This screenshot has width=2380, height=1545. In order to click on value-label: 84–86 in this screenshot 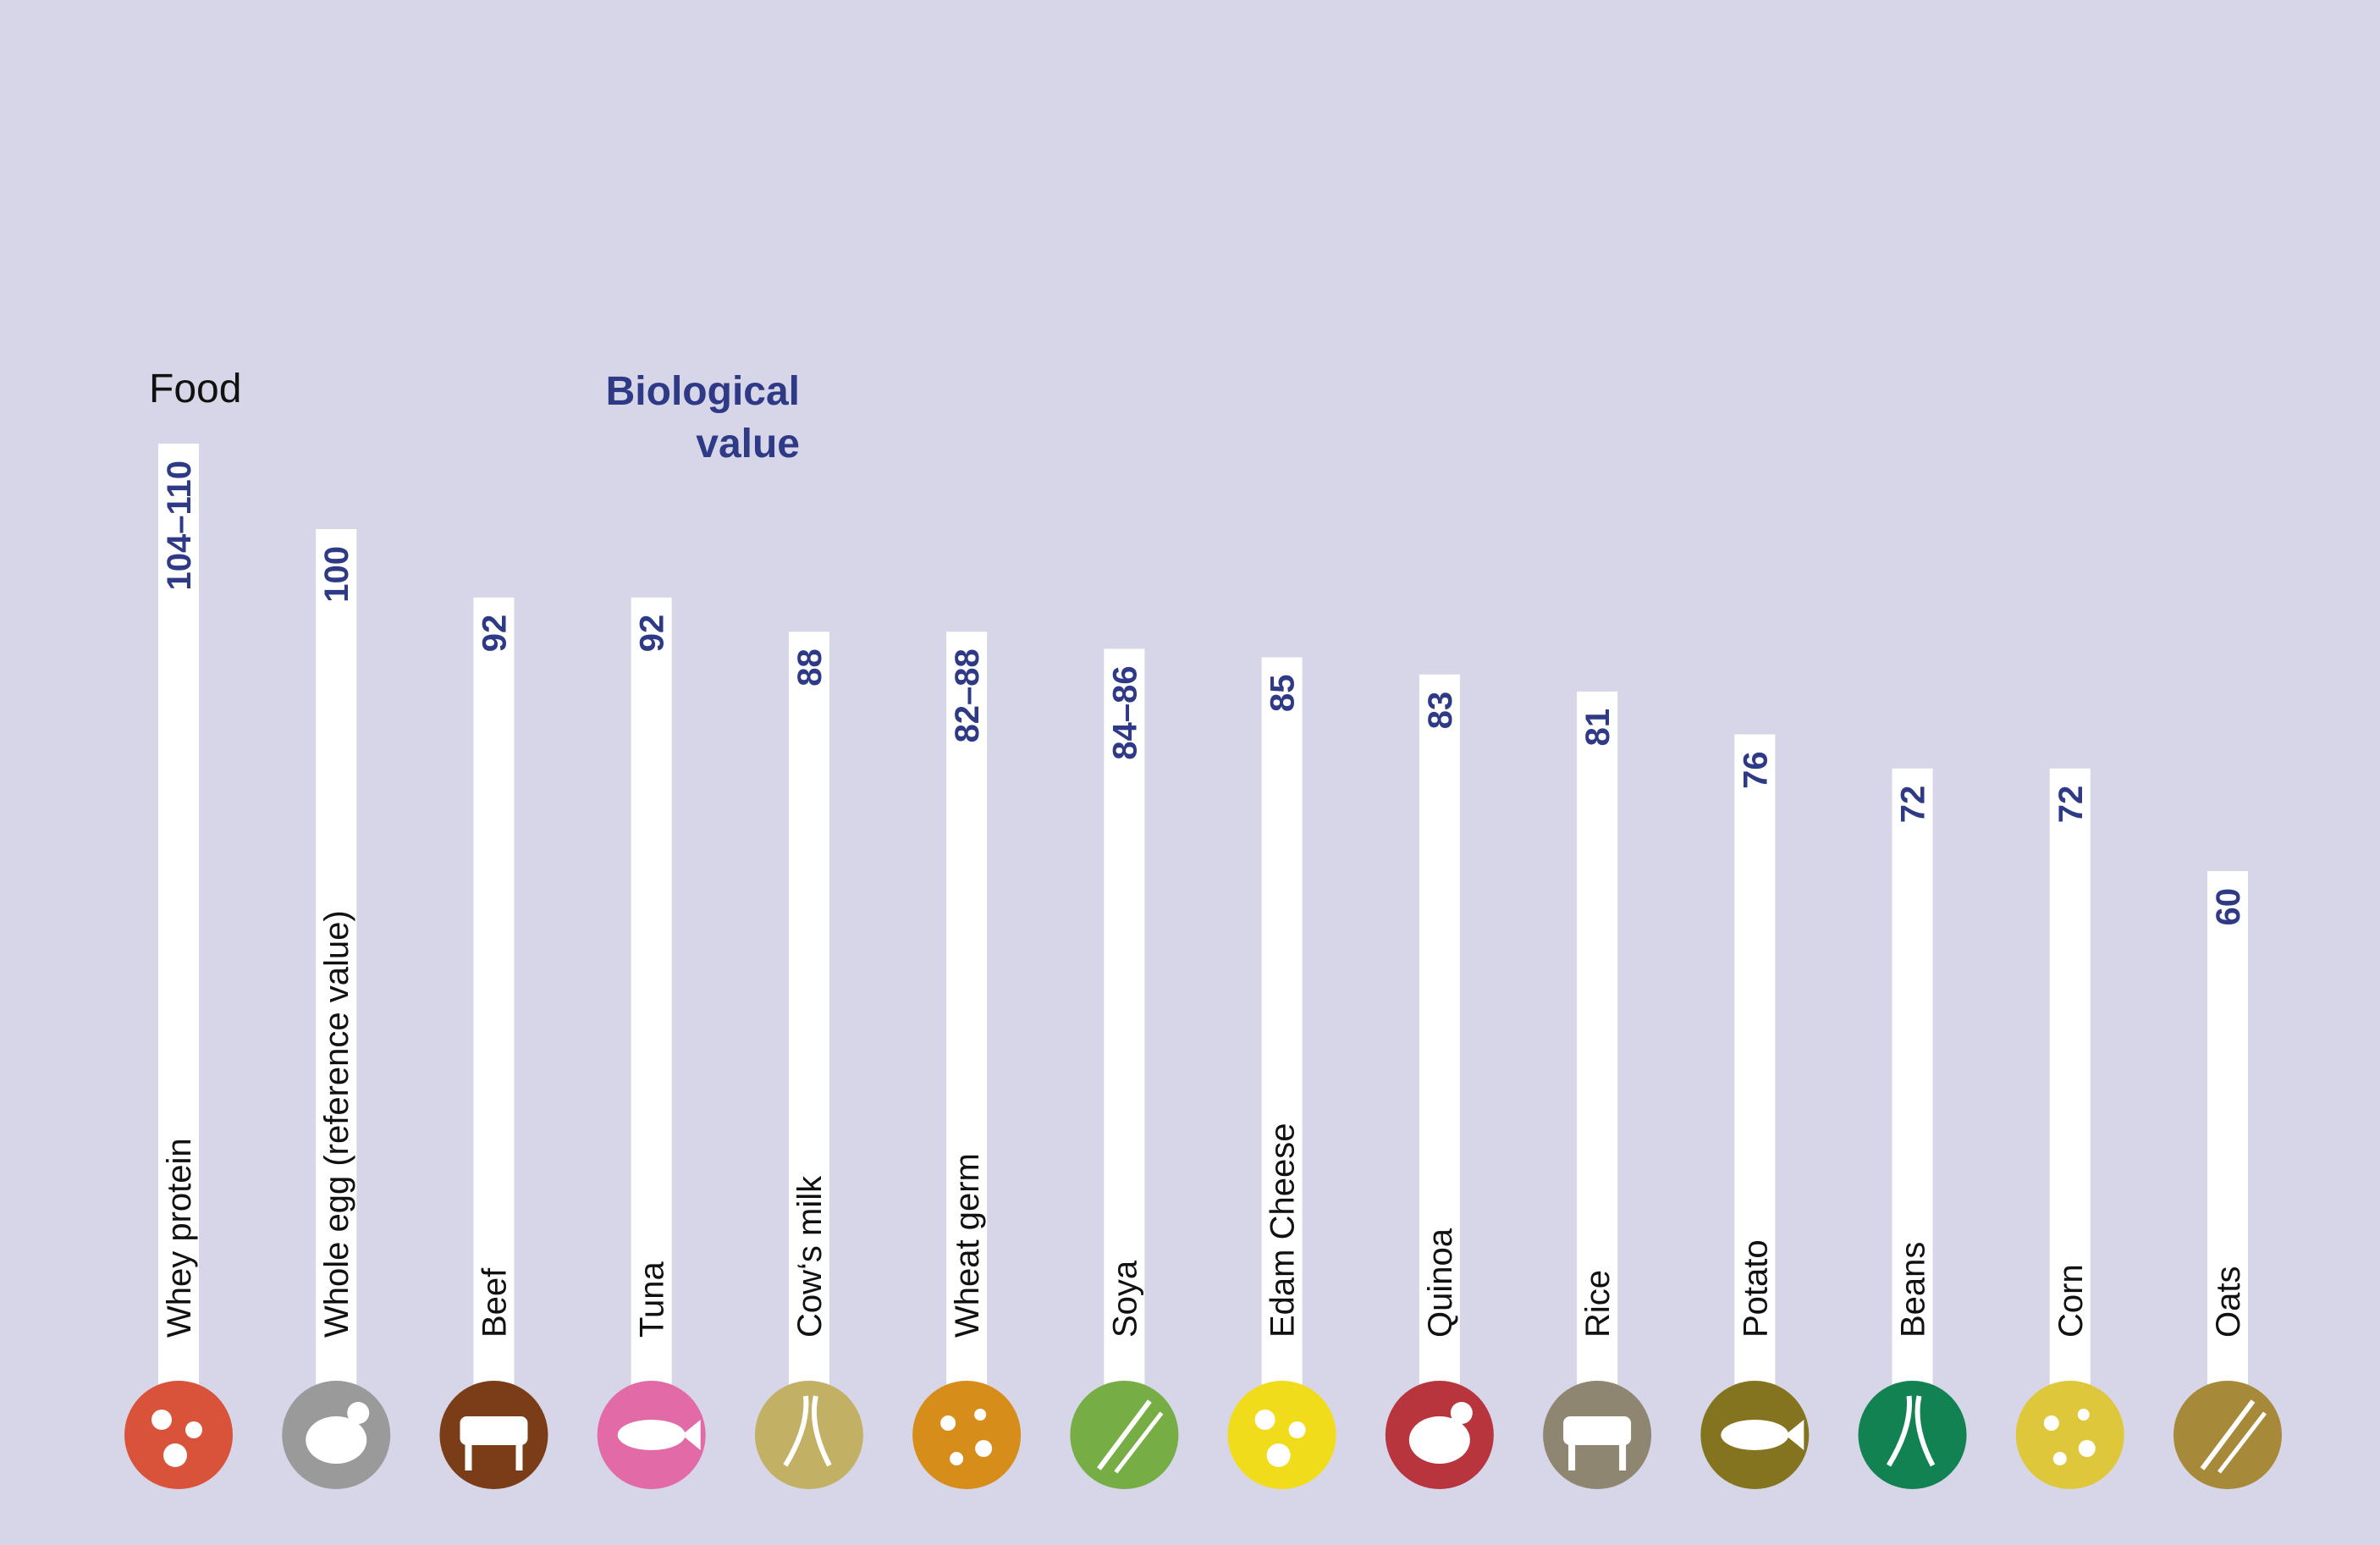, I will do `click(1124, 712)`.